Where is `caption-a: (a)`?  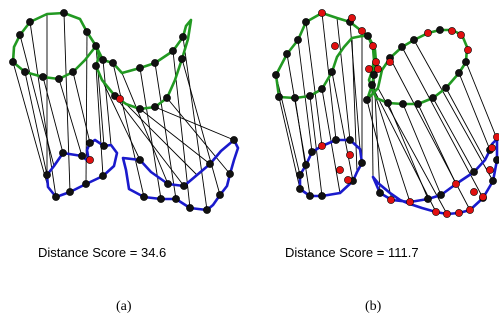
caption-a: (a) is located at coordinates (124, 306).